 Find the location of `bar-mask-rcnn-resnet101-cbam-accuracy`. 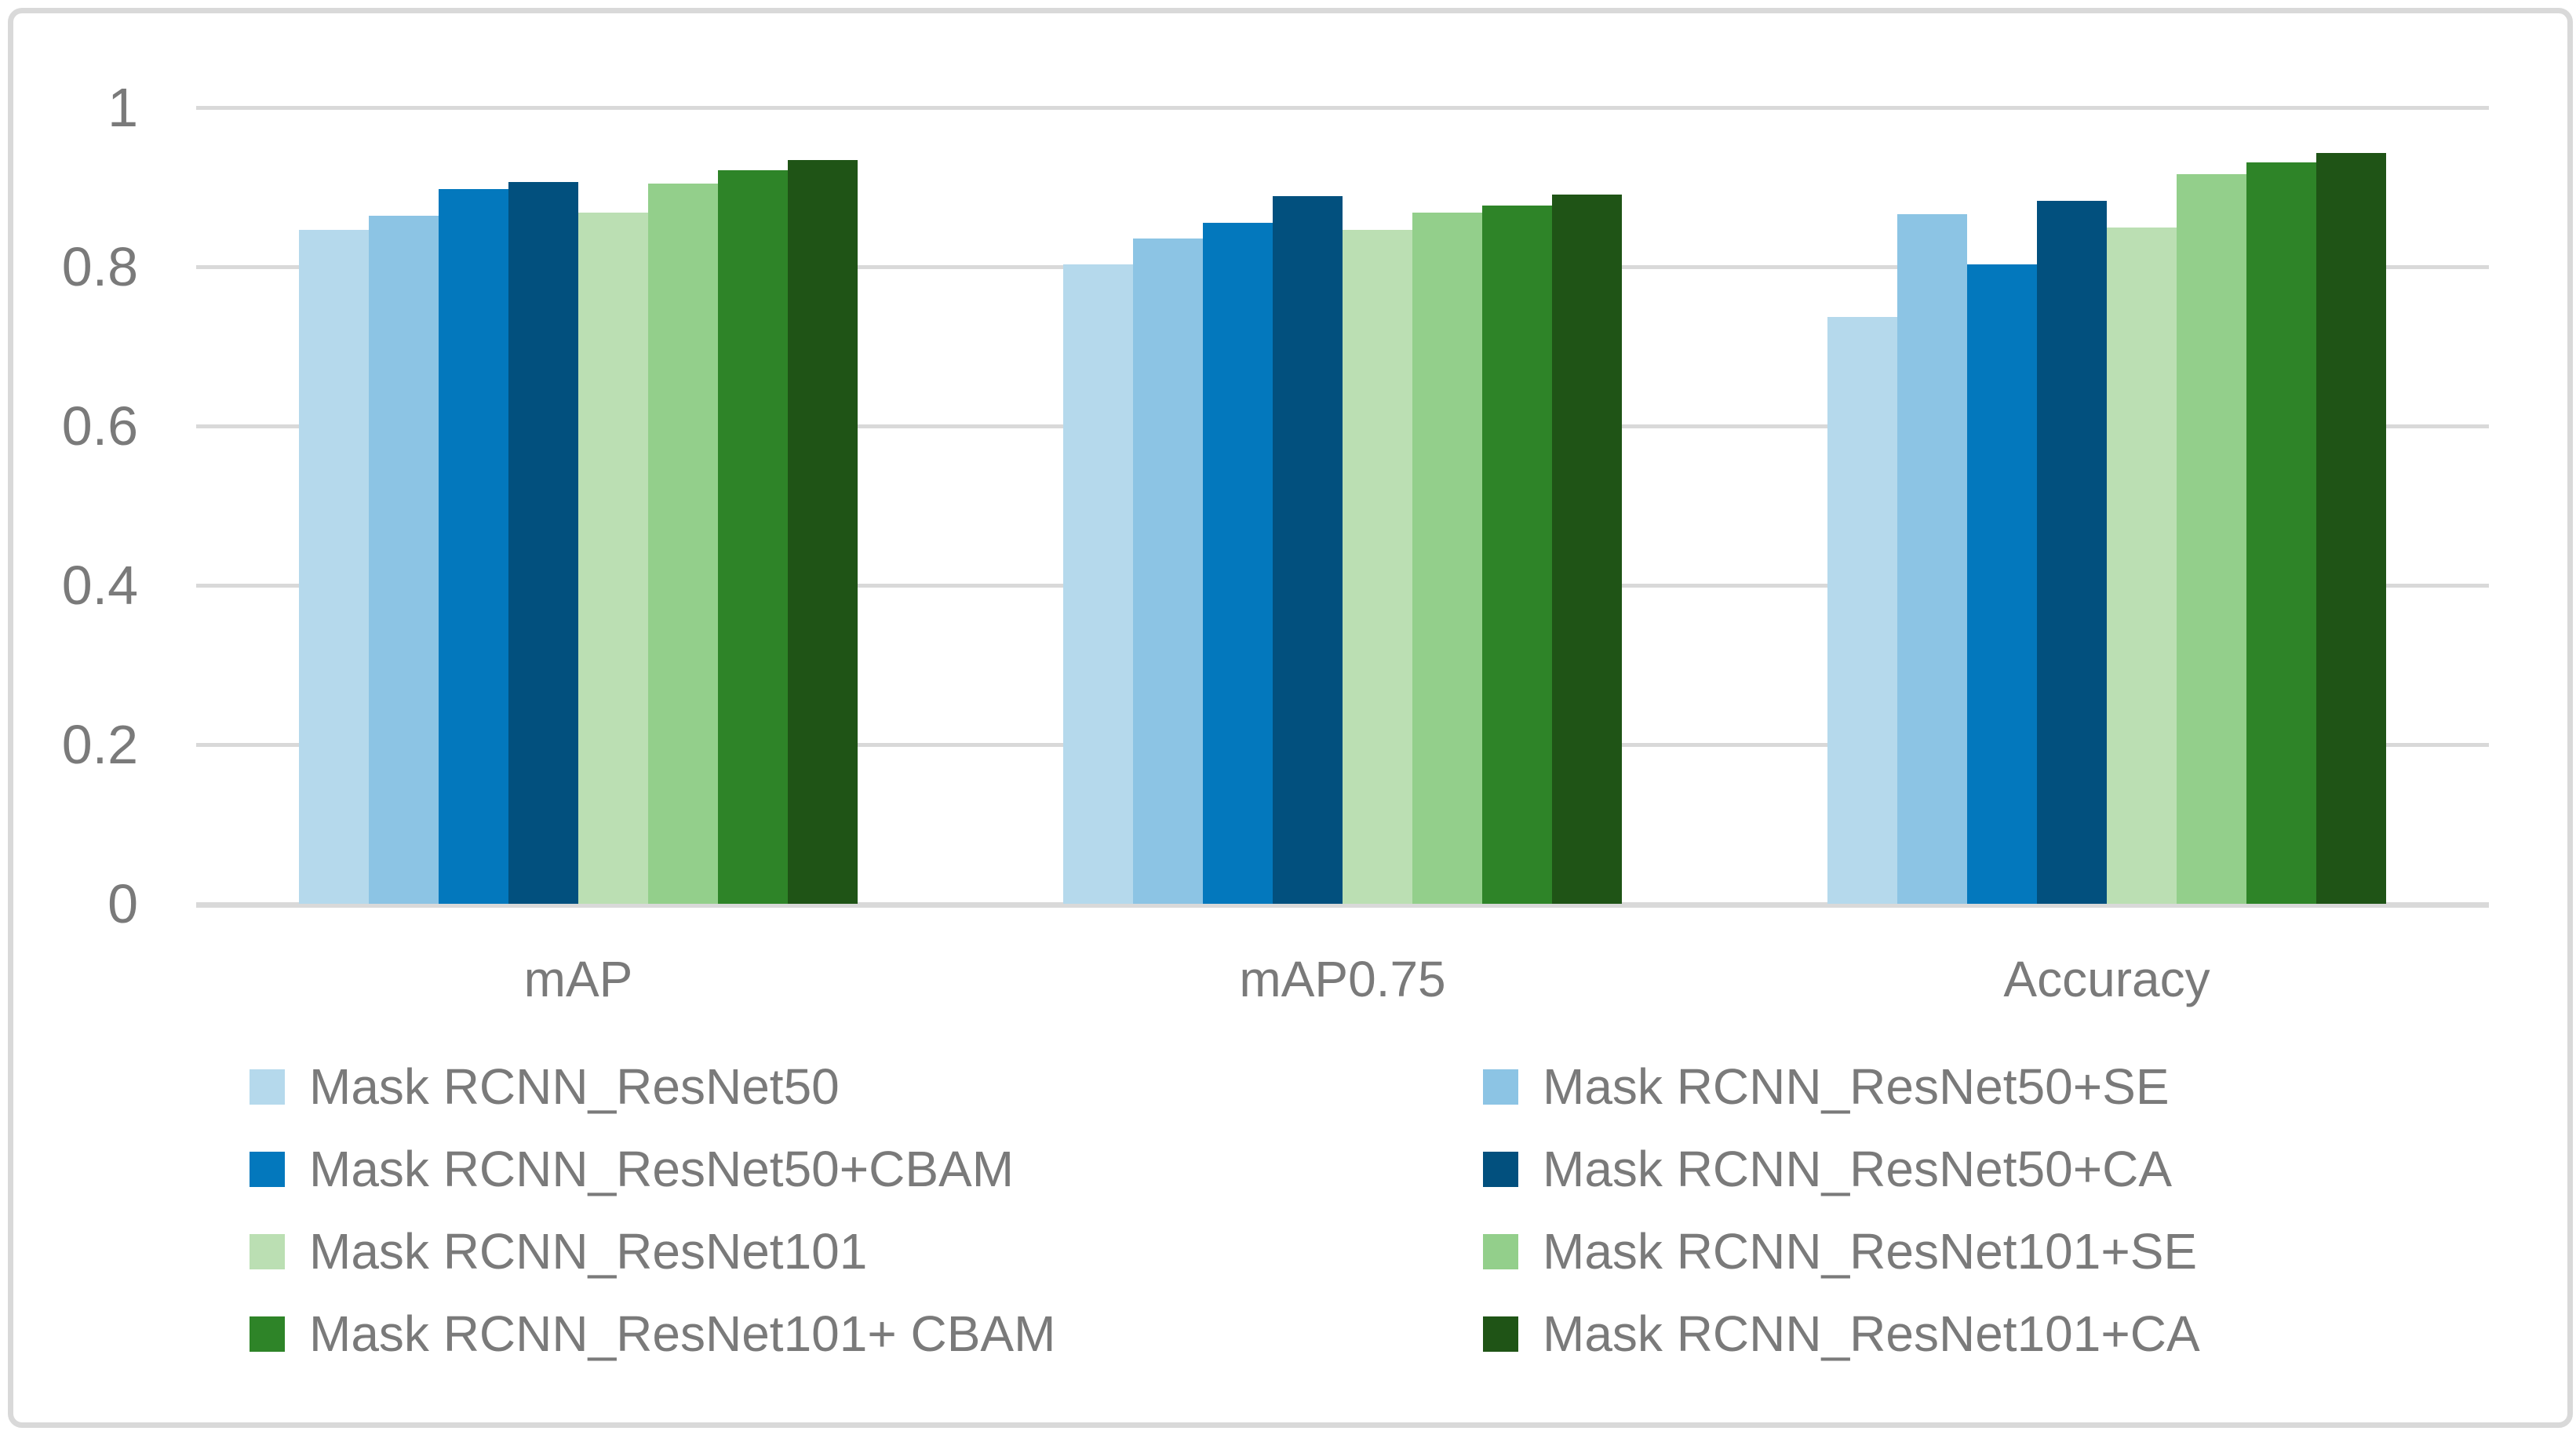

bar-mask-rcnn-resnet101-cbam-accuracy is located at coordinates (2281, 533).